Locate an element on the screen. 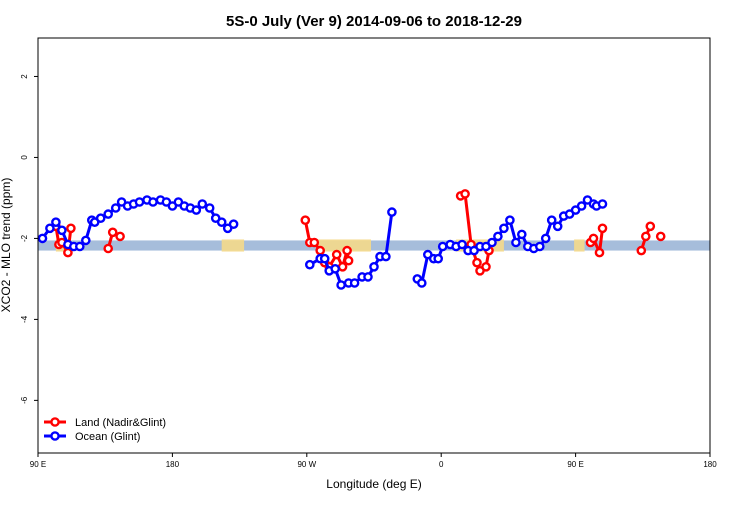  legend-label-1: Ocean (Glint) is located at coordinates (107, 437).